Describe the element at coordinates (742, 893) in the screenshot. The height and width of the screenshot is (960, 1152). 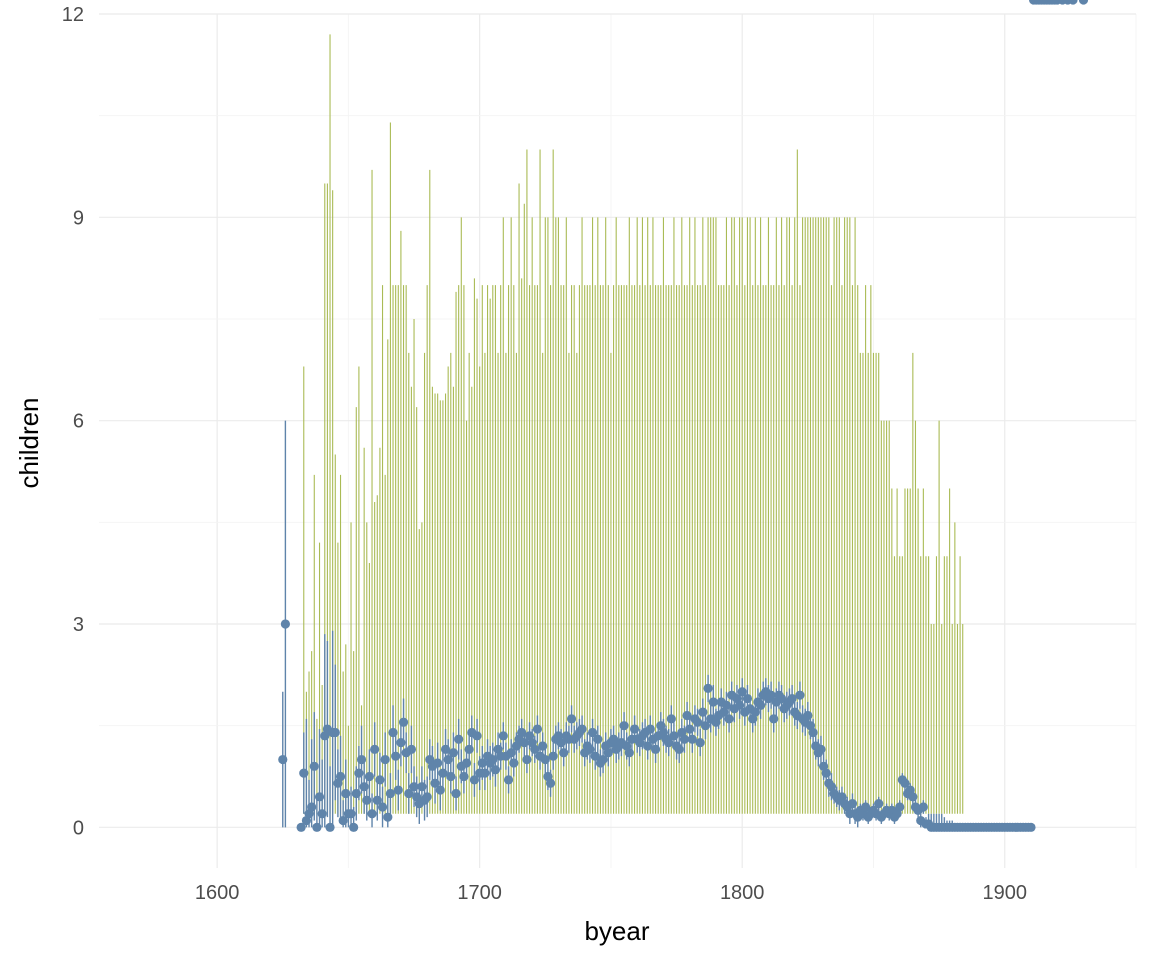
I see `x-tick-label: 1800` at that location.